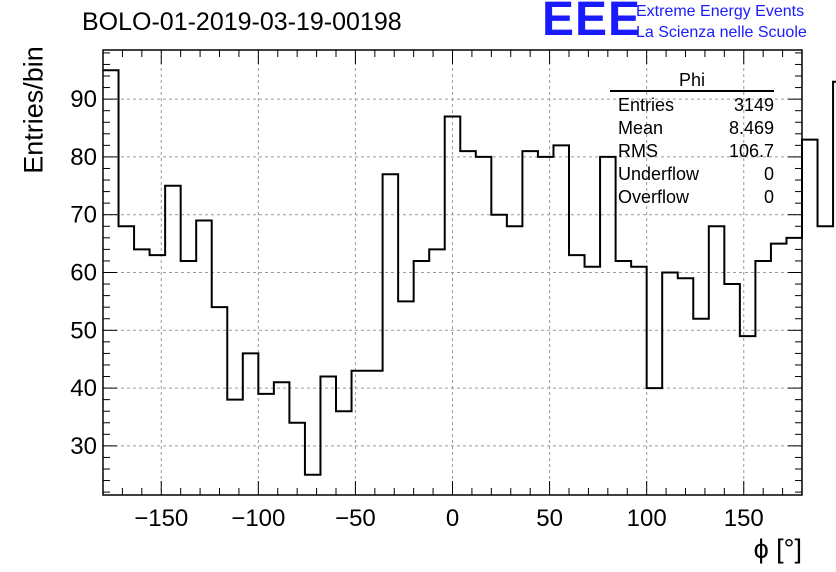 The width and height of the screenshot is (836, 572). Describe the element at coordinates (641, 128) in the screenshot. I see `stats-label: Mean` at that location.